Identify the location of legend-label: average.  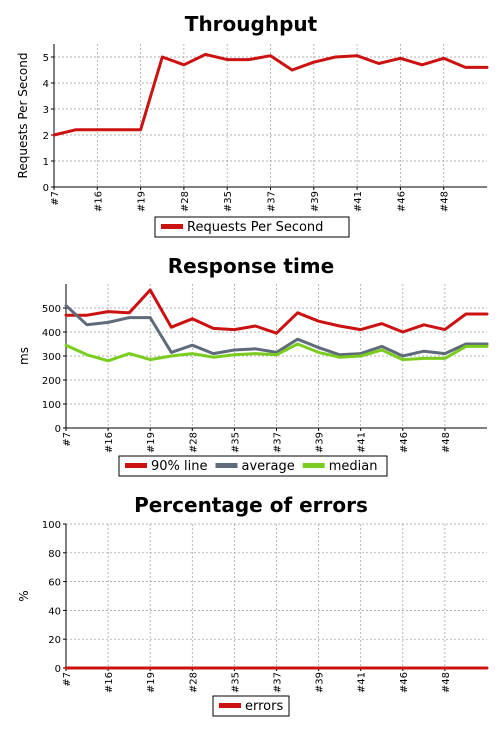
(268, 466).